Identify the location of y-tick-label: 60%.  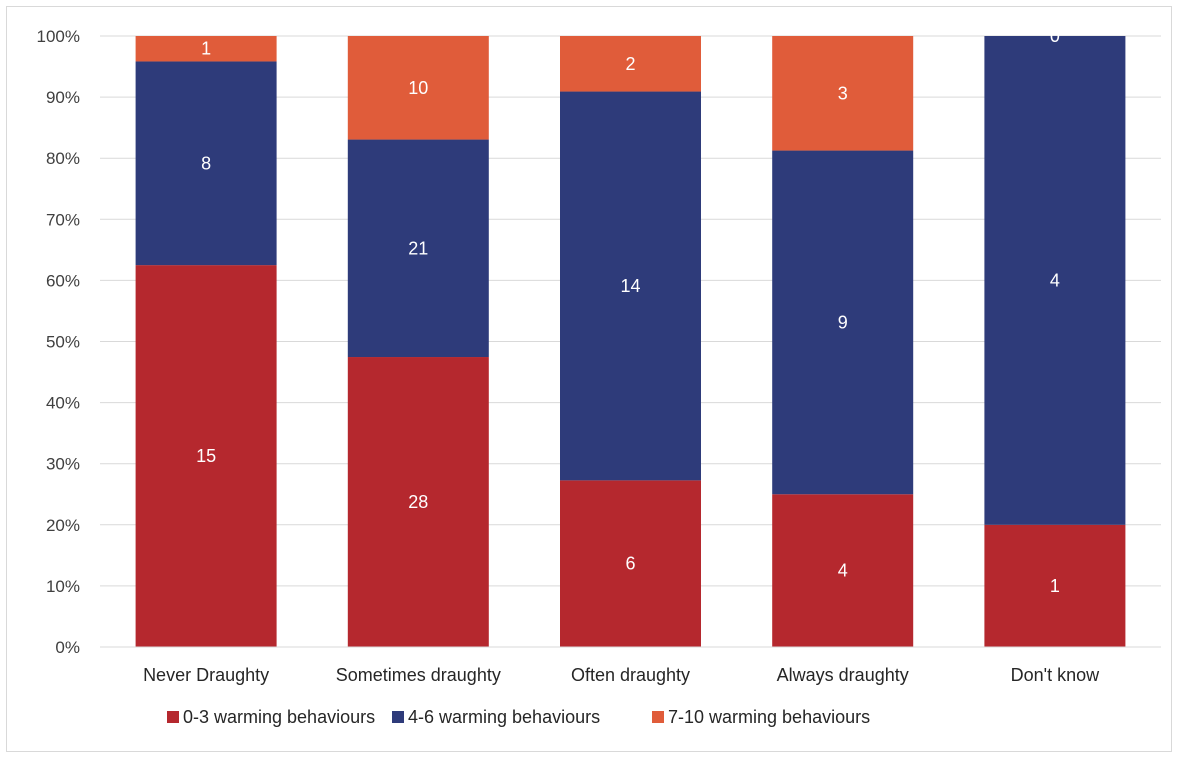
(63, 280).